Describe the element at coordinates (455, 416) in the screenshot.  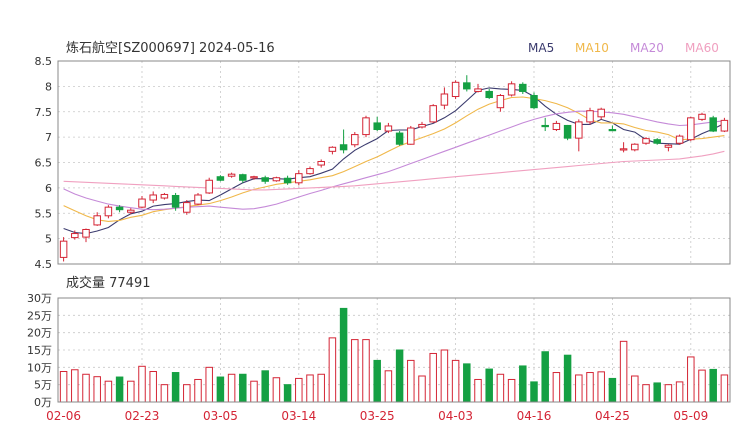
I see `date-tick-label: 04-03` at that location.